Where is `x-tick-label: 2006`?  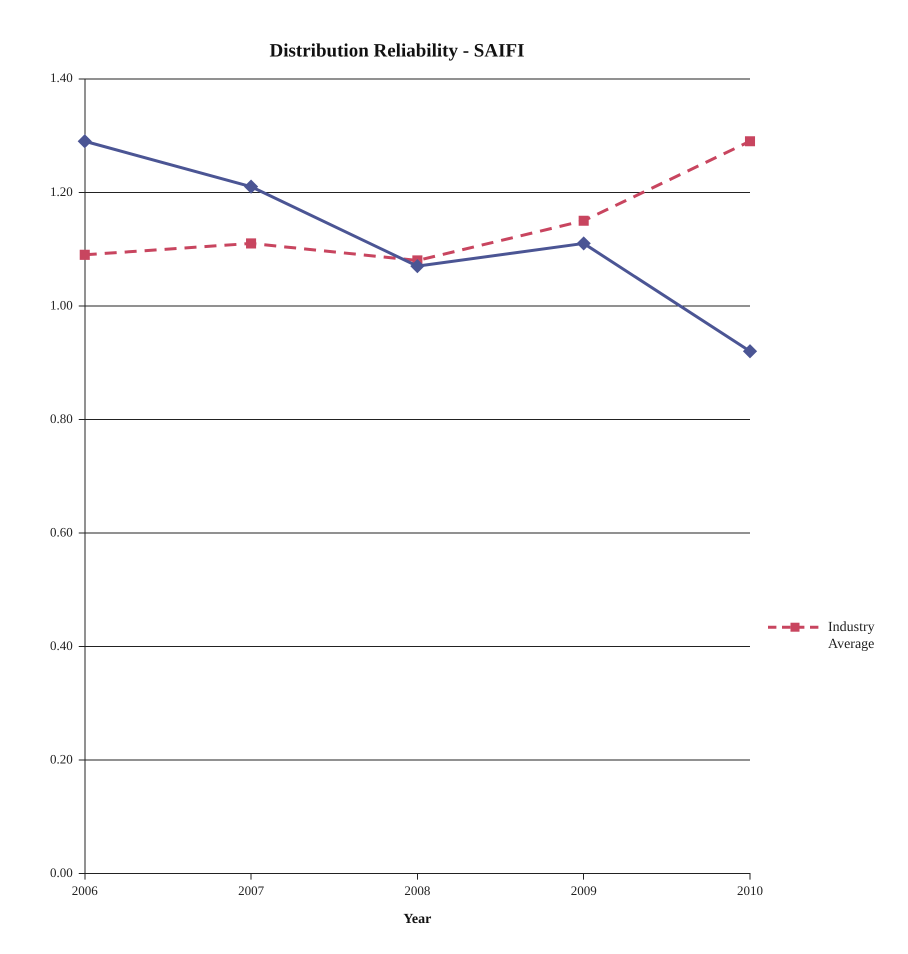
x-tick-label: 2006 is located at coordinates (85, 890).